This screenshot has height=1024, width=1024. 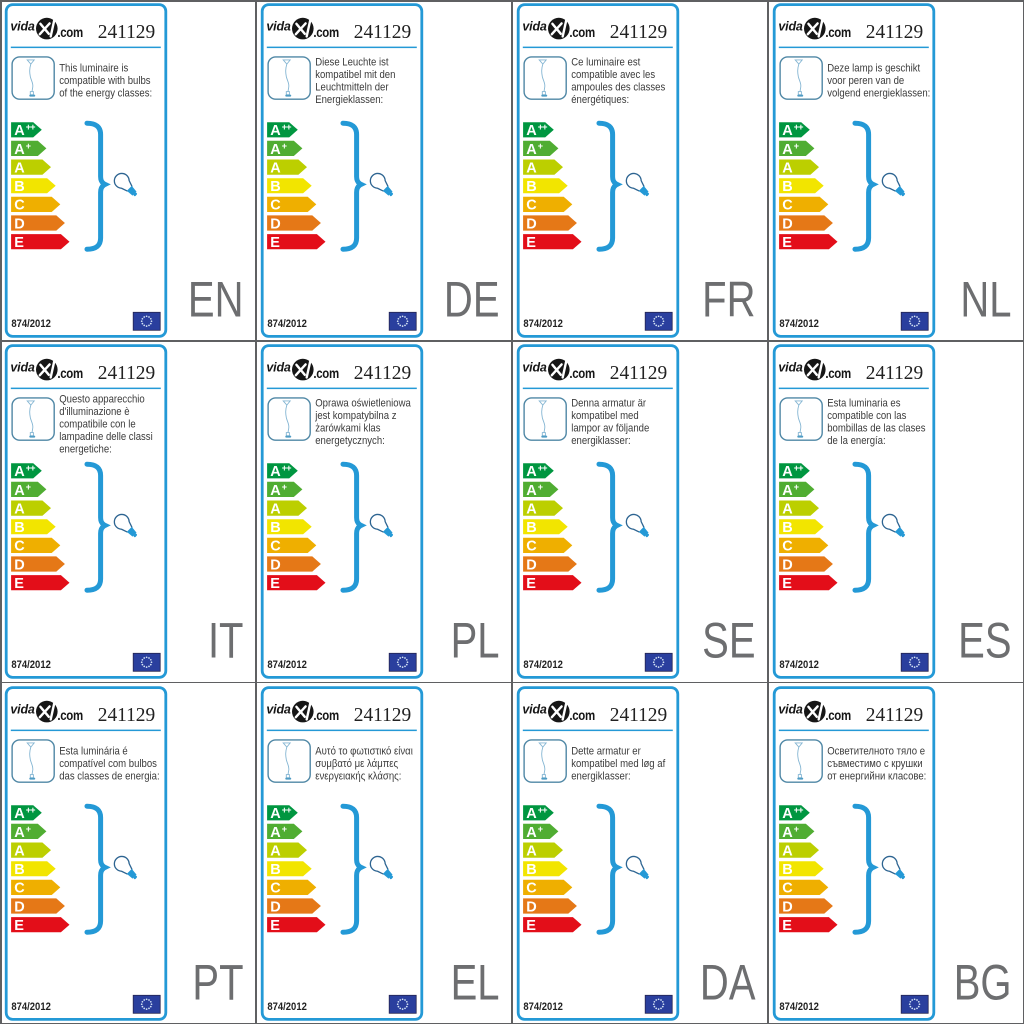 I want to click on svg-text: kompatibel mit den, so click(x=355, y=75).